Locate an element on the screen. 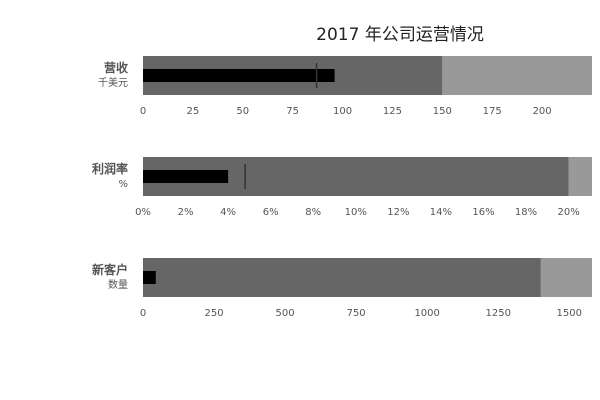  axis-tick-label: 100 is located at coordinates (342, 111).